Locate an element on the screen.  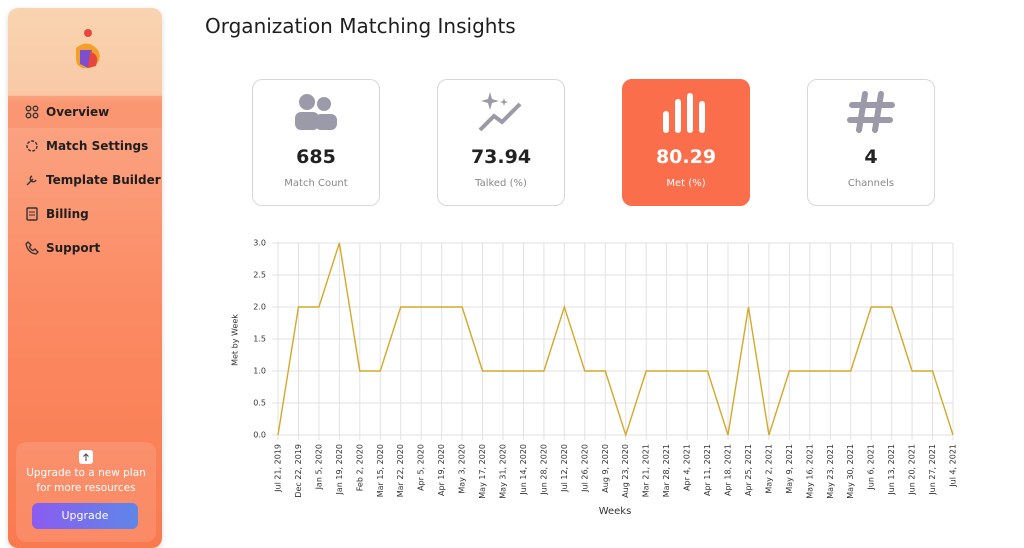
logo is located at coordinates (88, 51).